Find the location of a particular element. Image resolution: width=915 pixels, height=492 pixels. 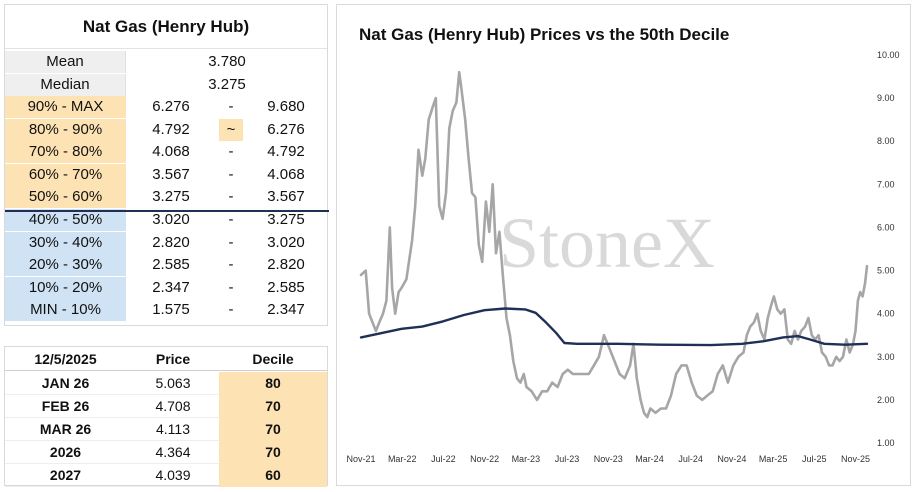

contract-label: 2027 is located at coordinates (65, 475).